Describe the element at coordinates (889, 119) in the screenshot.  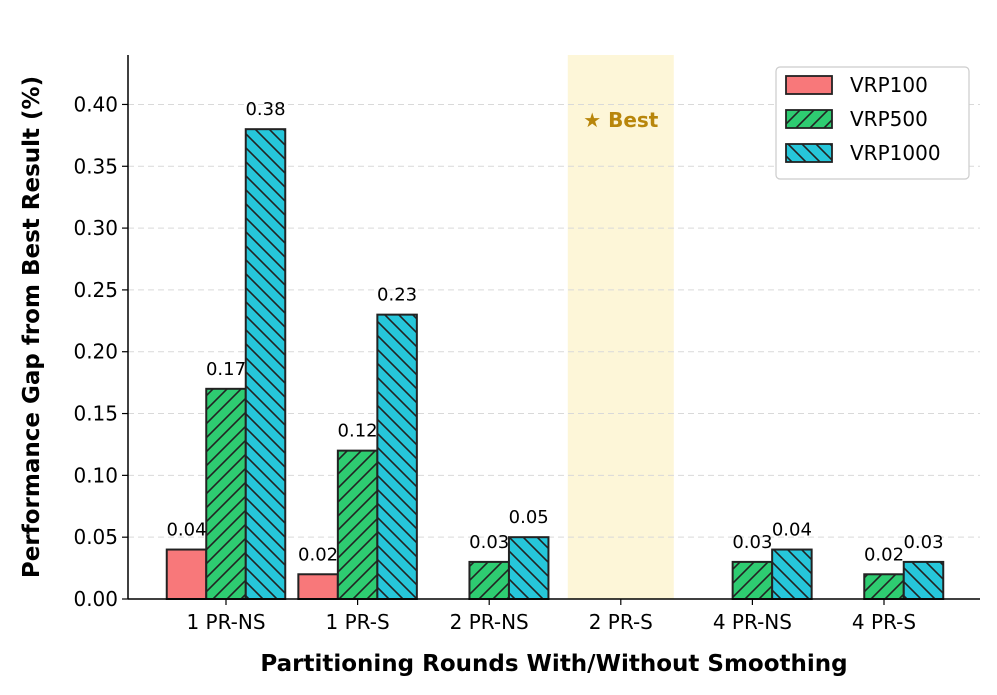
I see `legend-label-vrp500: VRP500` at that location.